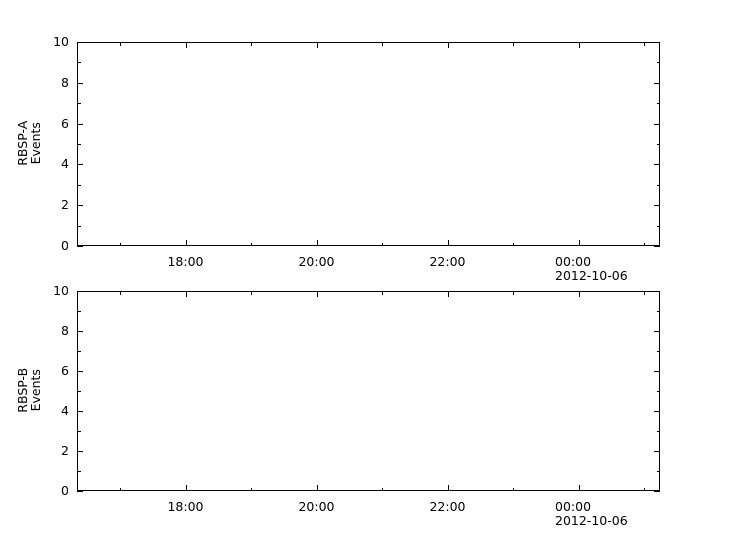  I want to click on y-tick-label: 8, so click(65, 82).